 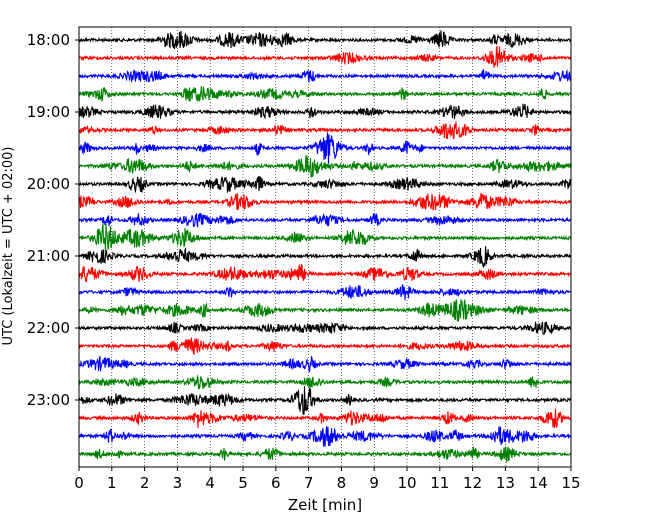 What do you see at coordinates (472, 483) in the screenshot?
I see `x-tick-label: 12` at bounding box center [472, 483].